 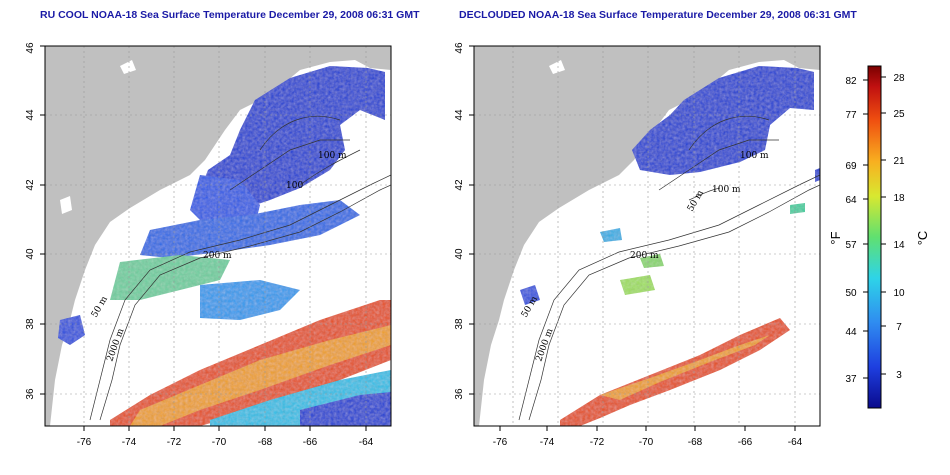 I want to click on left-lat-tick: 36, so click(x=30, y=394).